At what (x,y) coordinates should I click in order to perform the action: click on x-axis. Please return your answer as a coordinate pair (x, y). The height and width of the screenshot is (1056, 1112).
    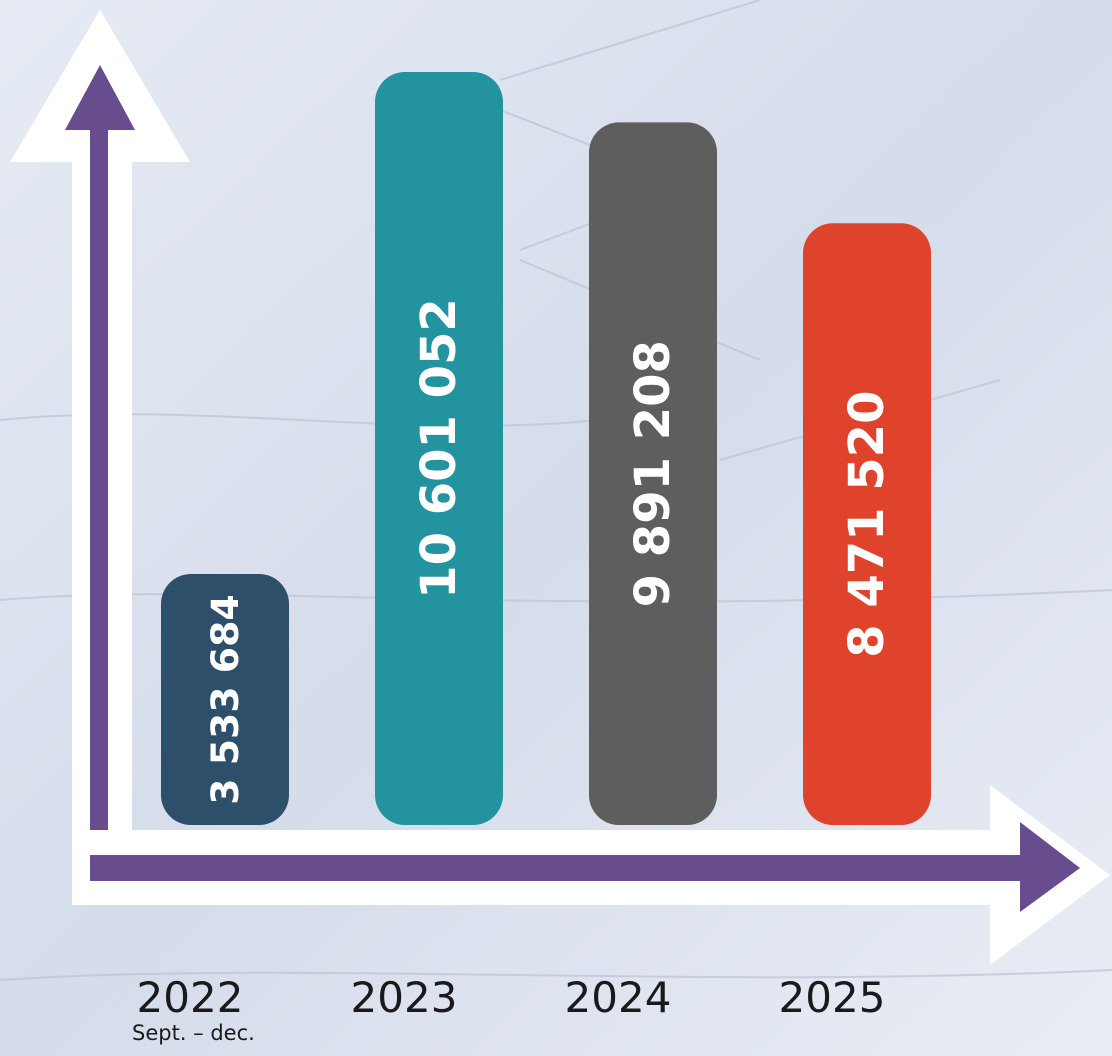
    Looking at the image, I should click on (585, 867).